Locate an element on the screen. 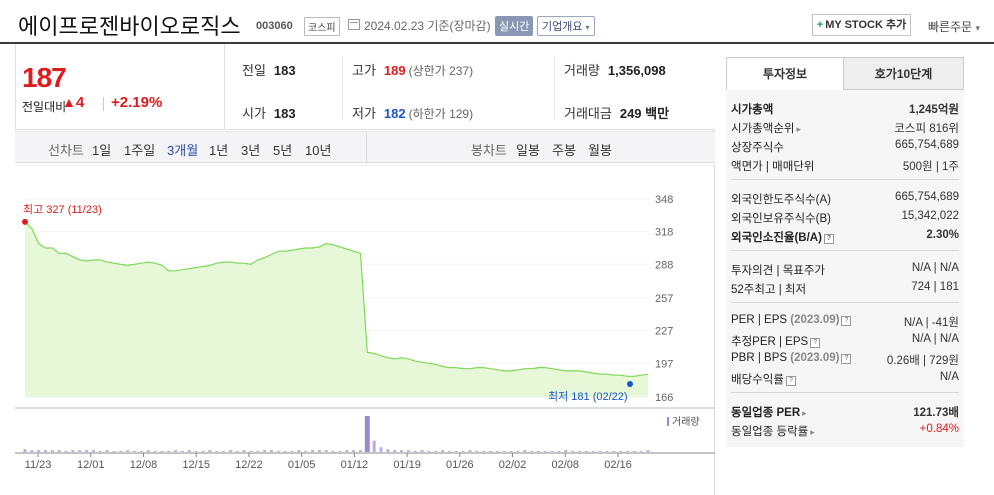 This screenshot has width=994, height=495. info-row: 배당수익률? N/A is located at coordinates (845, 380).